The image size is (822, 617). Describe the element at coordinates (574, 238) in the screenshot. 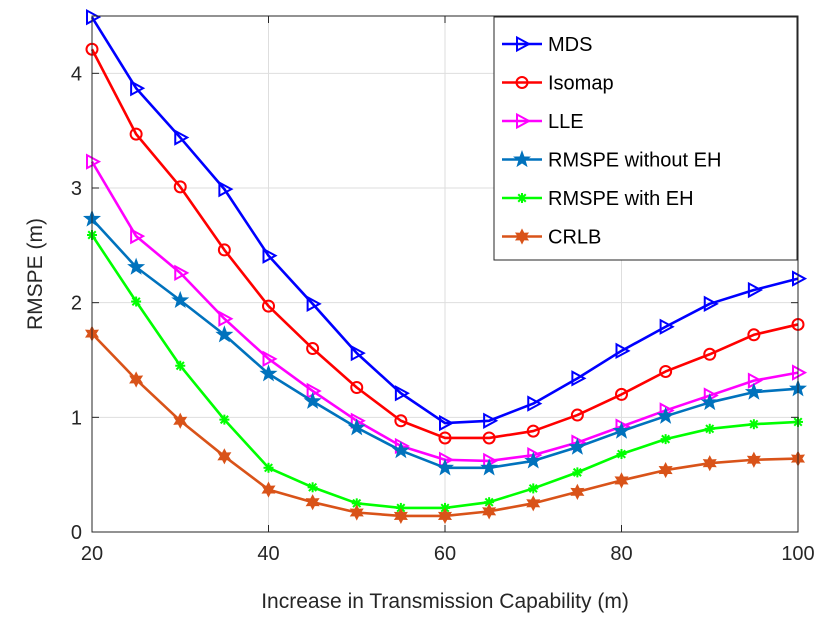

I see `legend-label: CRLB` at that location.